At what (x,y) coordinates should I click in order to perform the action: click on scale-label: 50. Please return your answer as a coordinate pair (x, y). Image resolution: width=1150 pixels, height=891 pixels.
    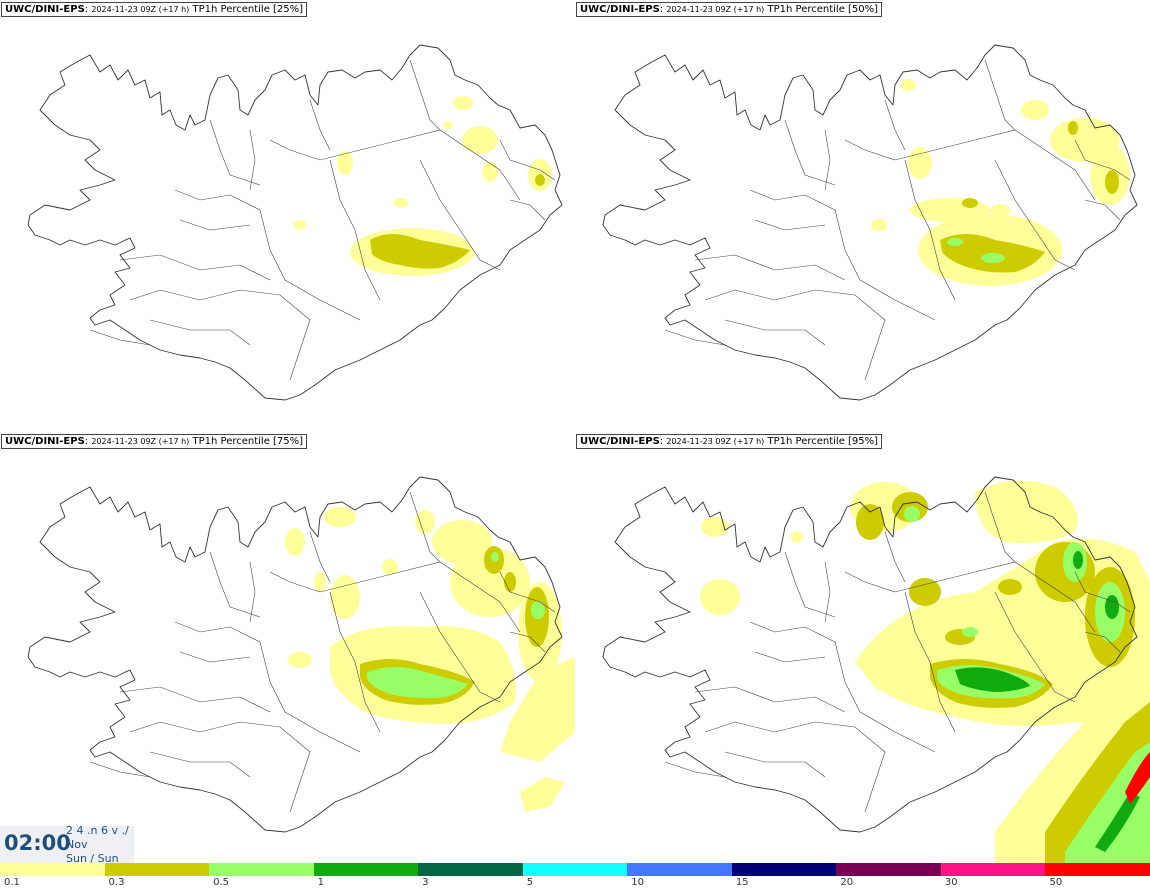
    Looking at the image, I should click on (1056, 882).